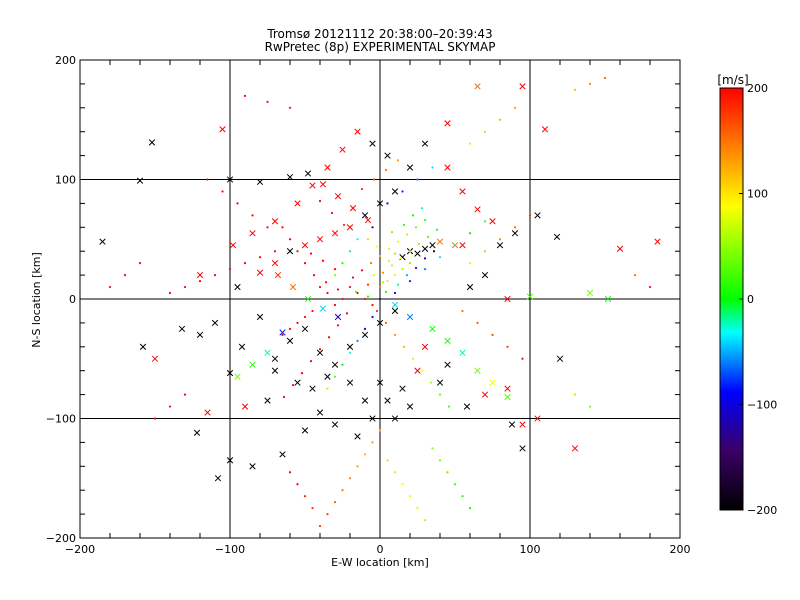  Describe the element at coordinates (380, 562) in the screenshot. I see `x-axis-label: E-W location [km]` at that location.